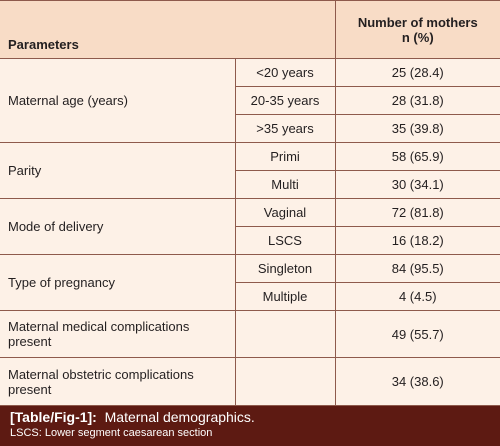  Describe the element at coordinates (53, 417) in the screenshot. I see `caption-tag: [Table/Fig-1]:` at that location.